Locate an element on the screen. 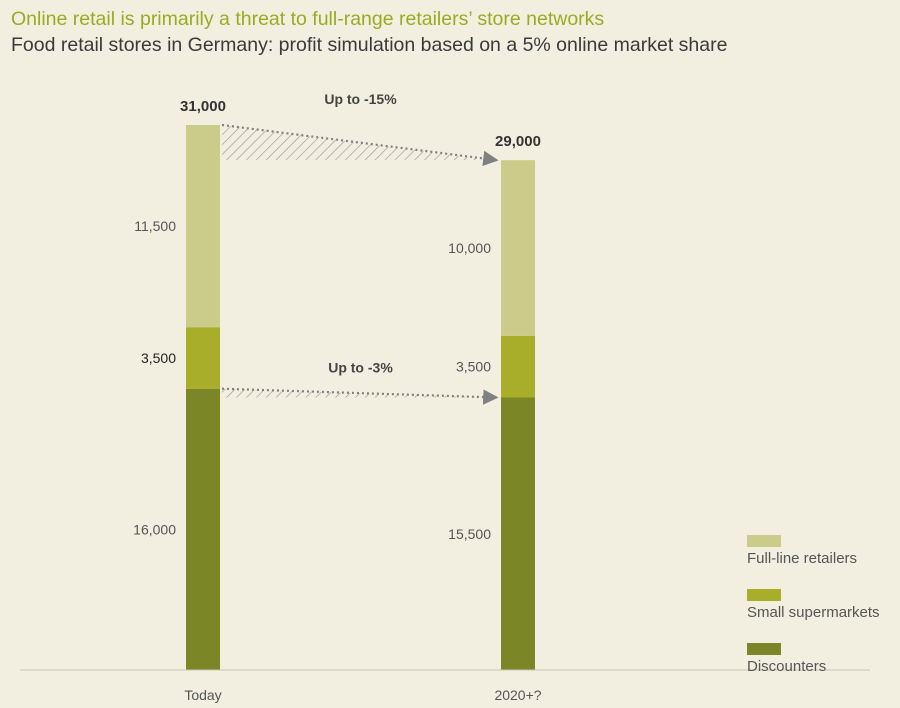  legend-label-small-supermarkets: Small supermarkets is located at coordinates (813, 612).